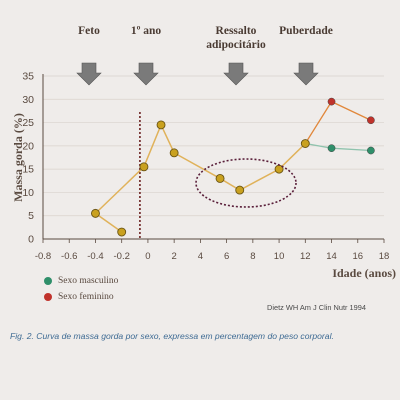  What do you see at coordinates (122, 256) in the screenshot?
I see `x-tick-label: -0.2` at bounding box center [122, 256].